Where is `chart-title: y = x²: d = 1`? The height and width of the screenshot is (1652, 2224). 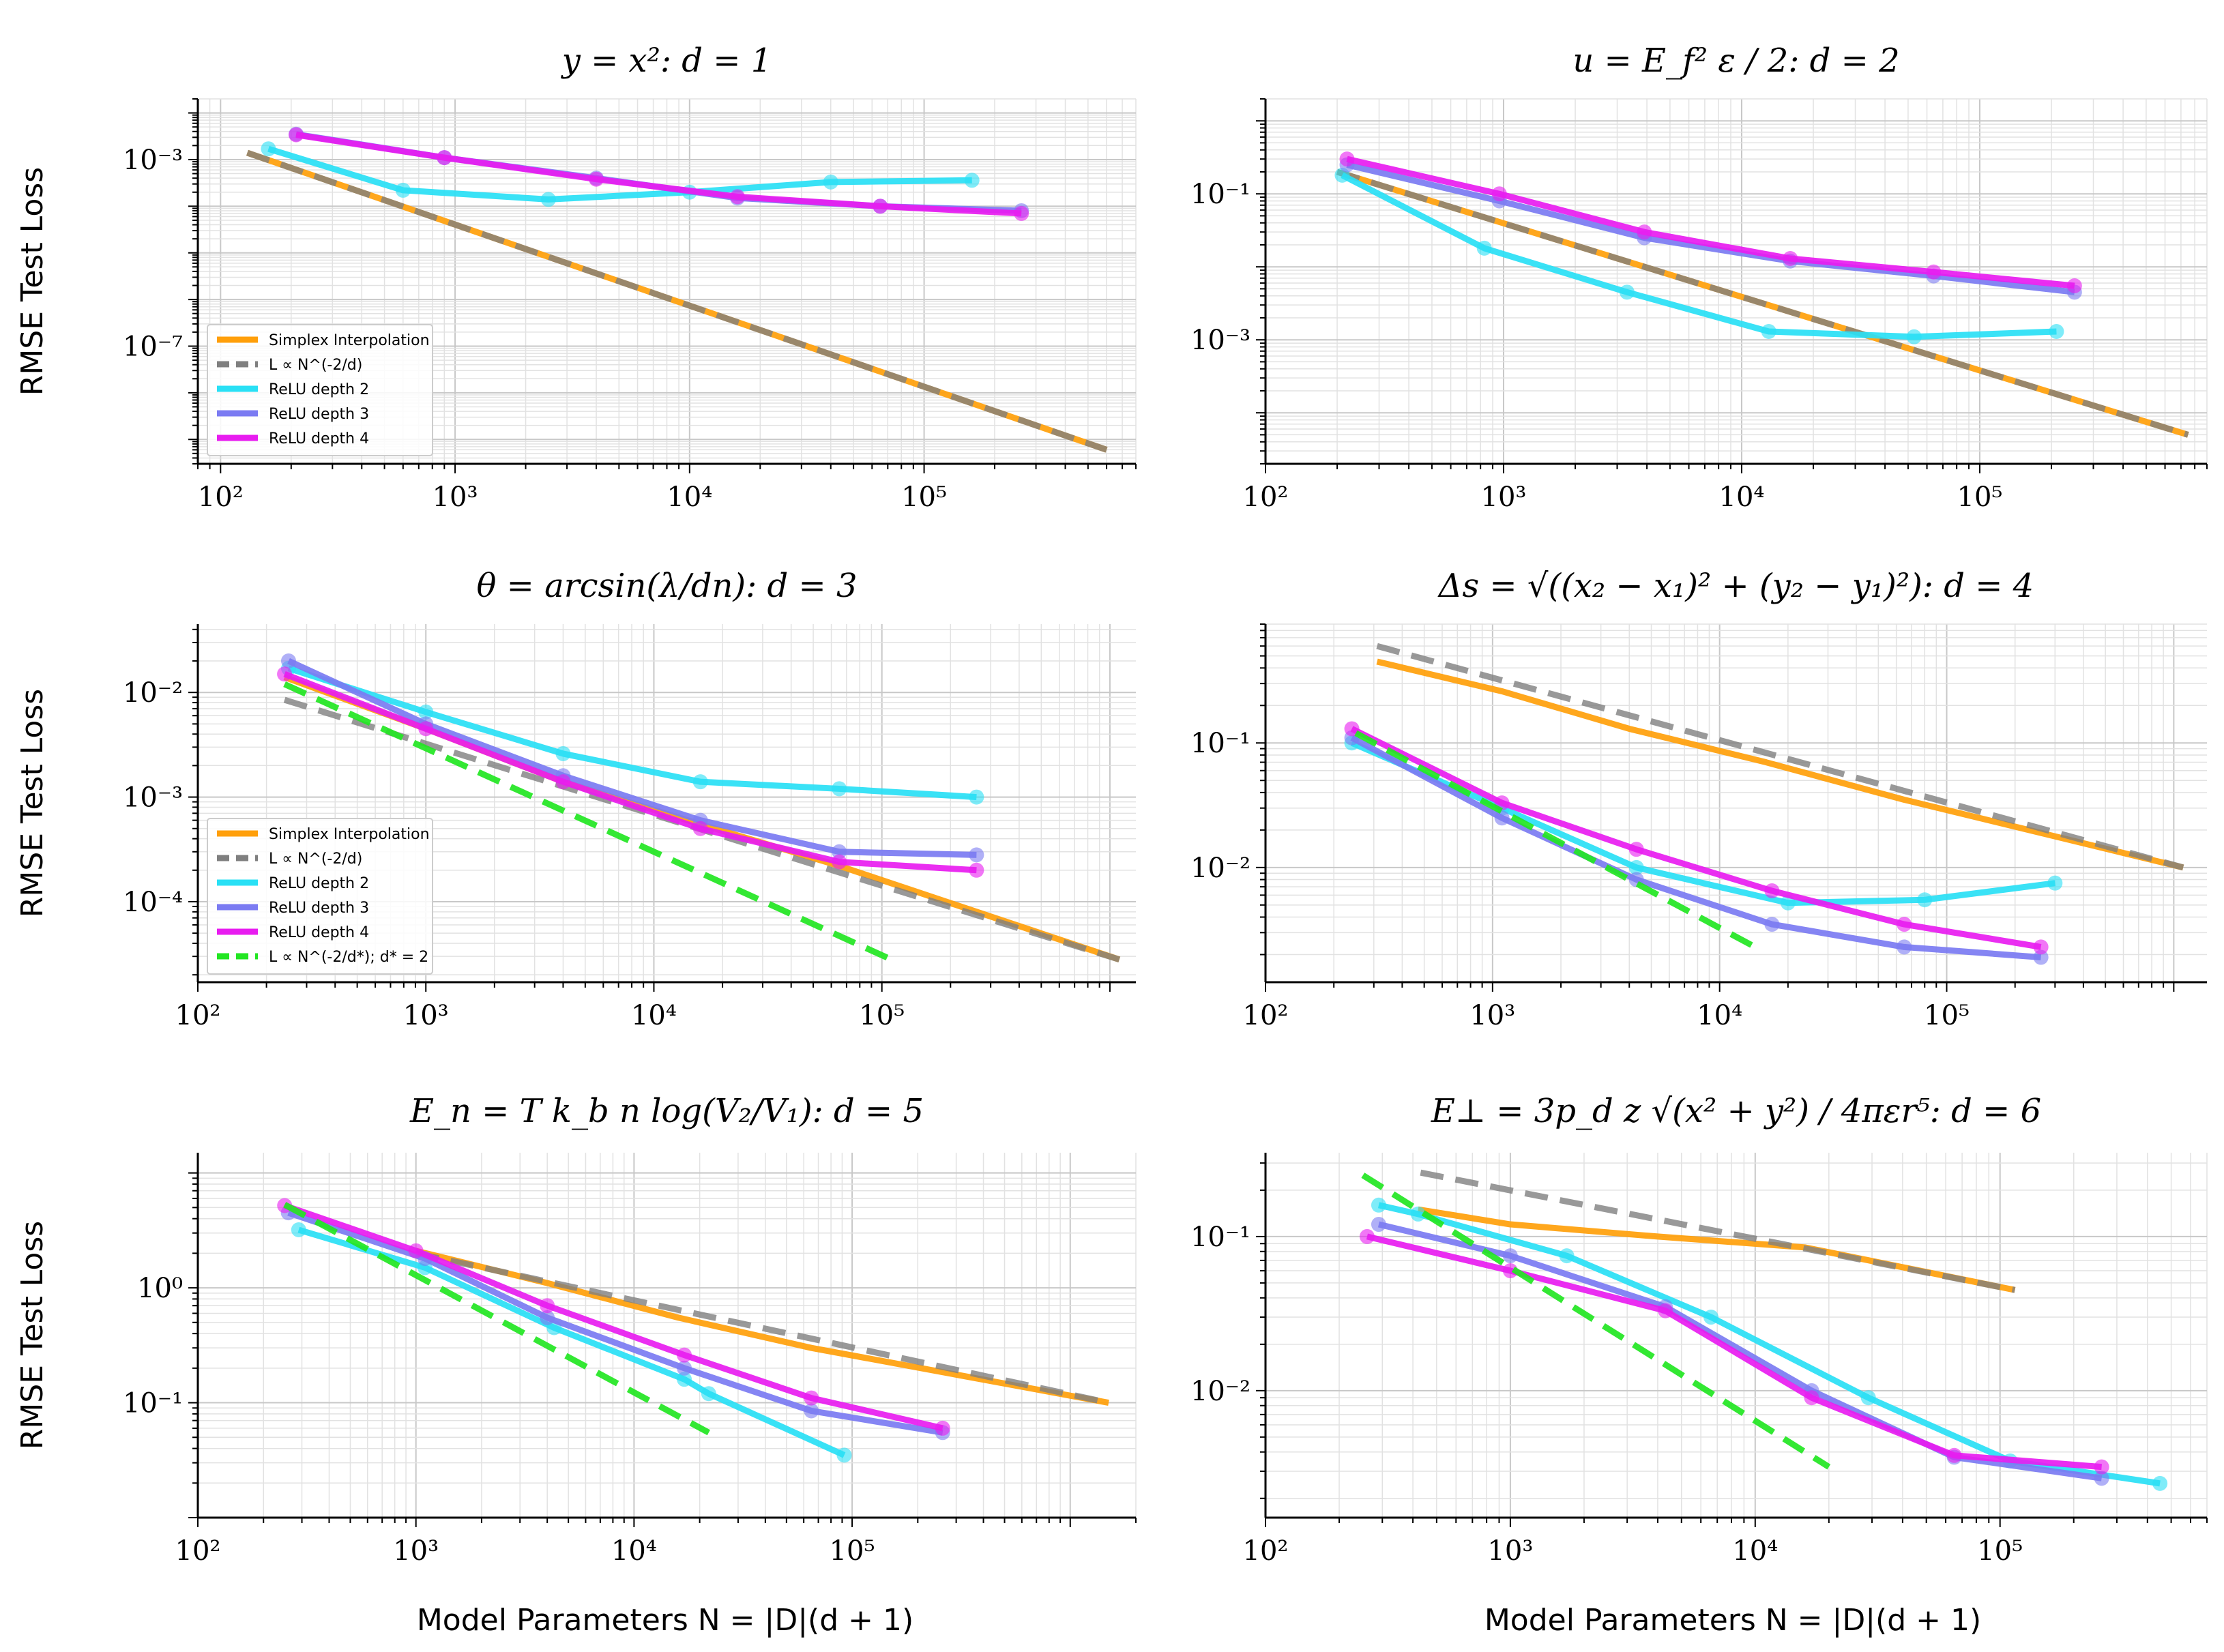
chart-title: y = x²: d = 1 is located at coordinates (666, 61).